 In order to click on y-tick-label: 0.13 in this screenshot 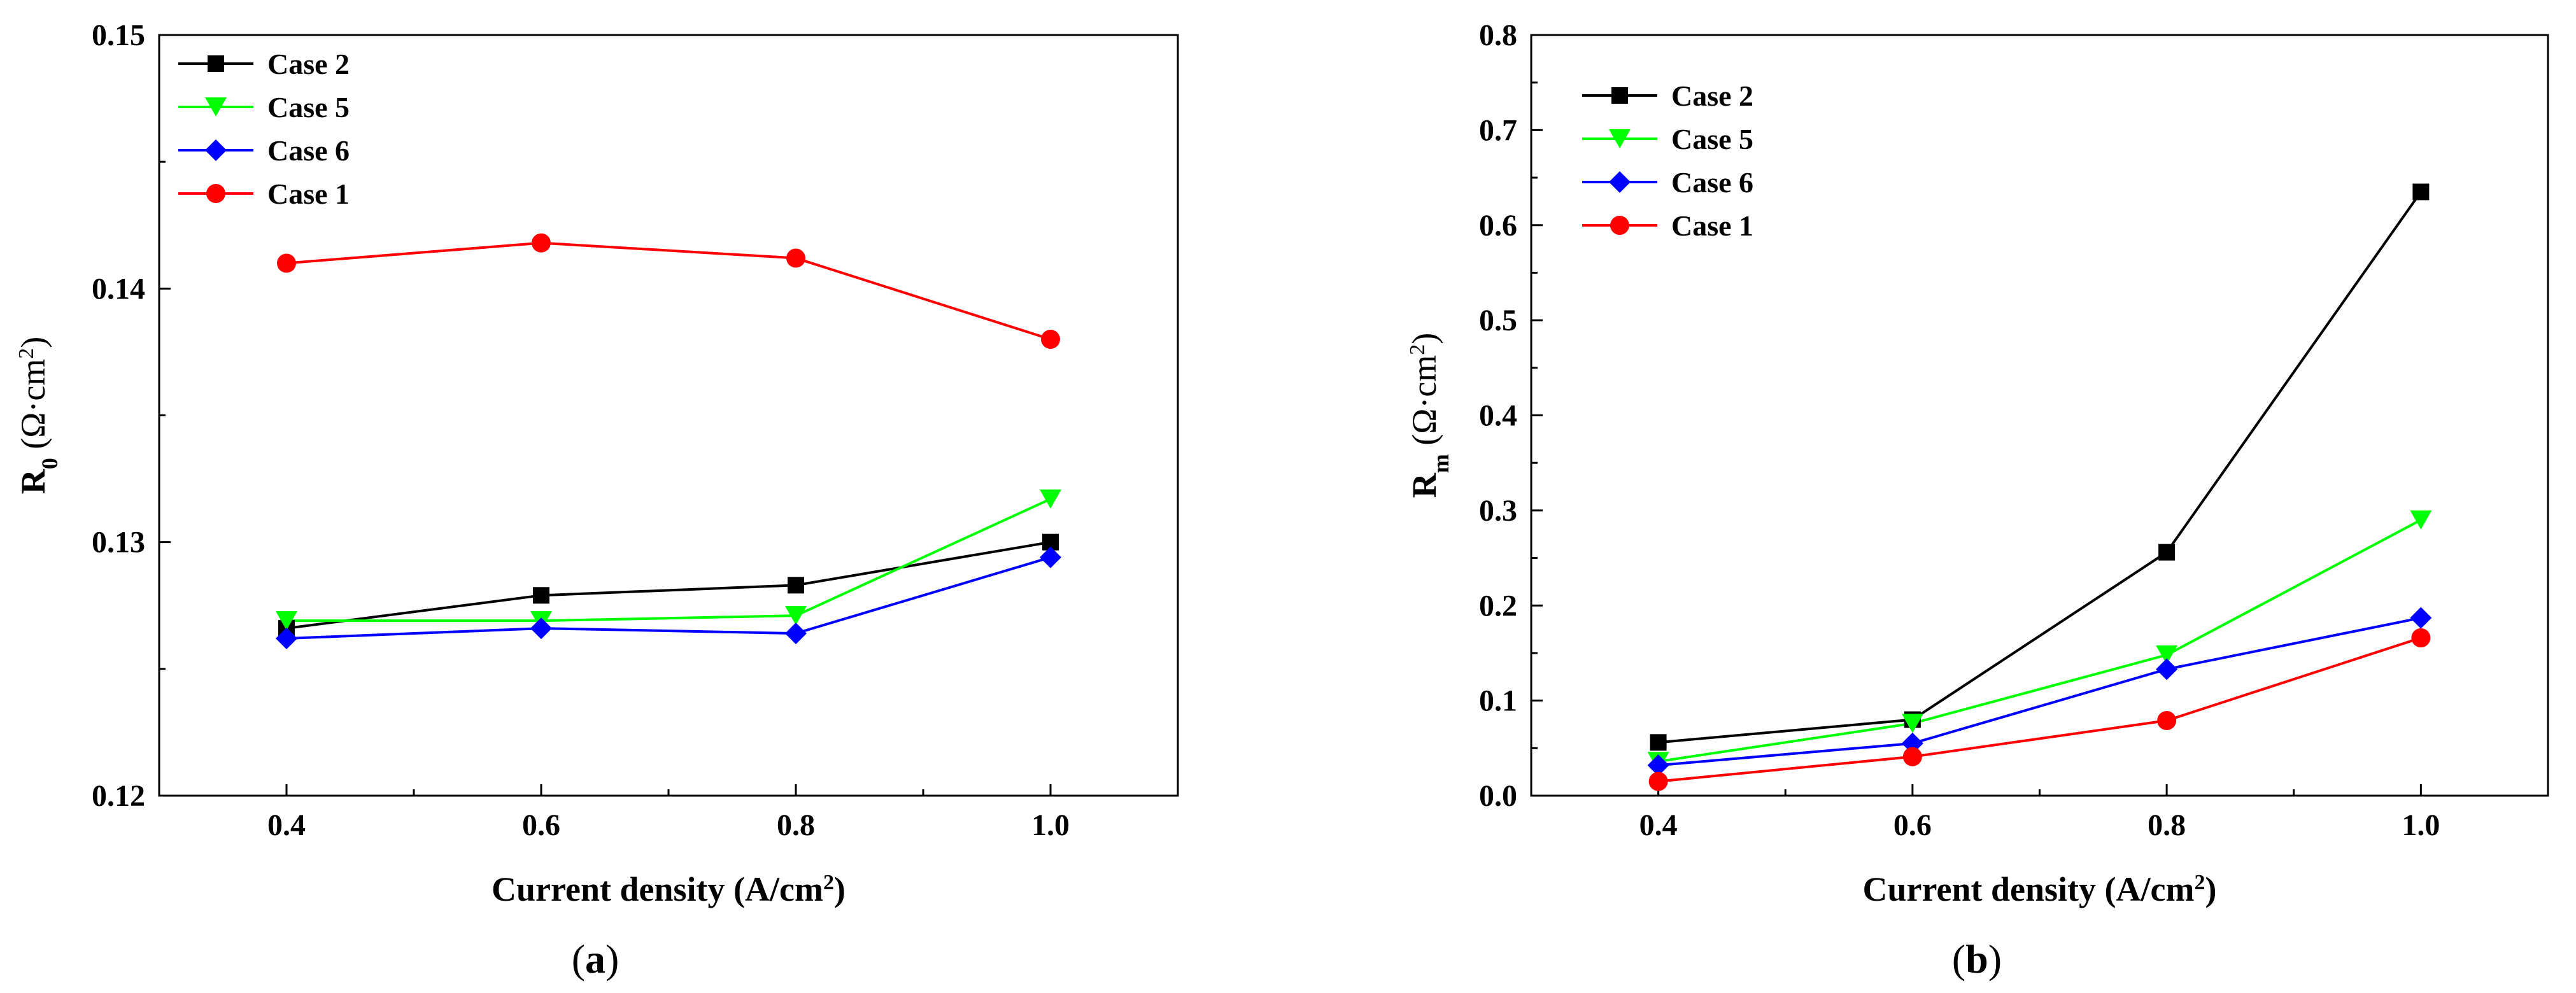, I will do `click(118, 543)`.